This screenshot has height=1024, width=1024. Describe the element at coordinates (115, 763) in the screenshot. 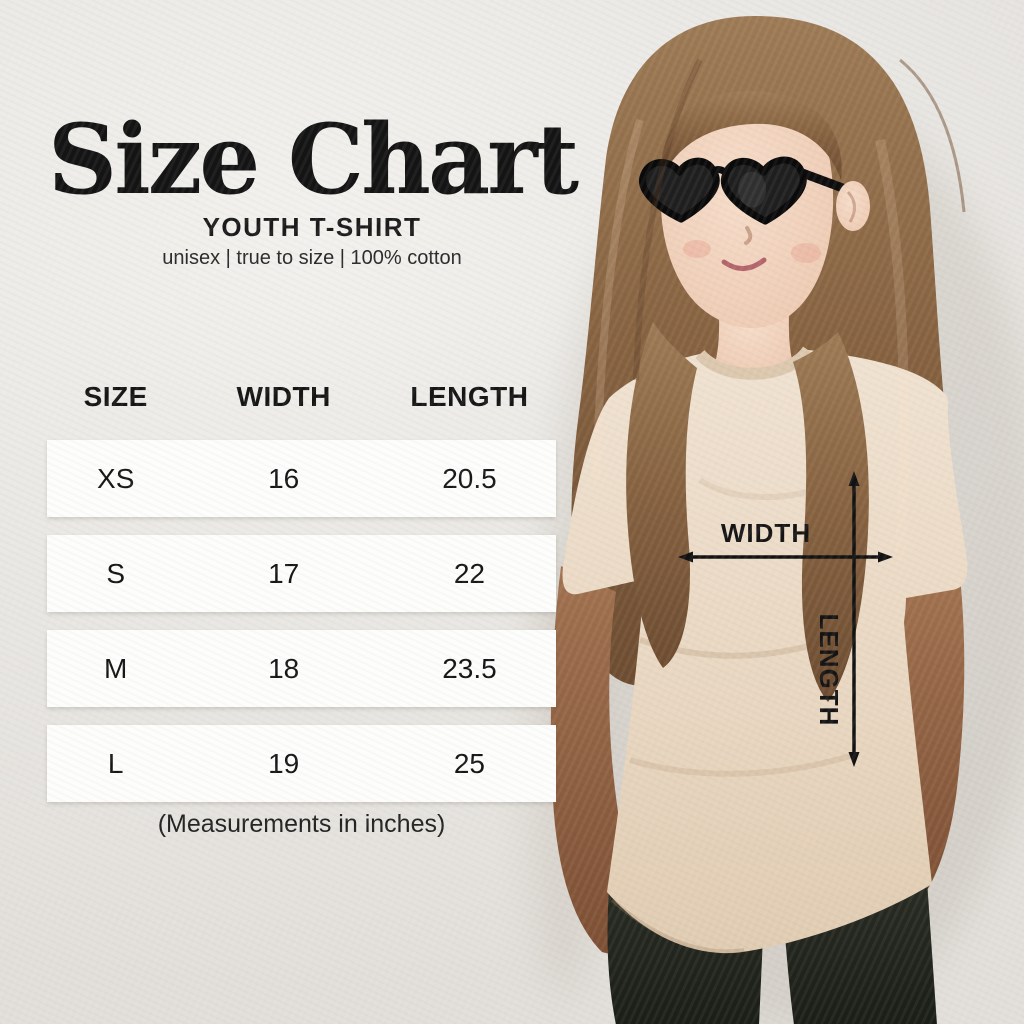

I see `cell-size: L` at that location.